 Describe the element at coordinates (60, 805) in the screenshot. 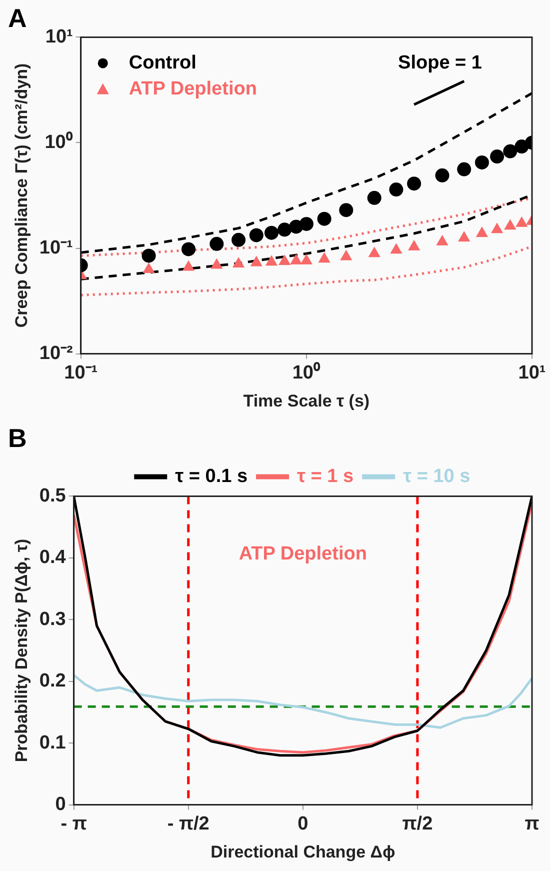

I see `y-tick-label: 0` at that location.